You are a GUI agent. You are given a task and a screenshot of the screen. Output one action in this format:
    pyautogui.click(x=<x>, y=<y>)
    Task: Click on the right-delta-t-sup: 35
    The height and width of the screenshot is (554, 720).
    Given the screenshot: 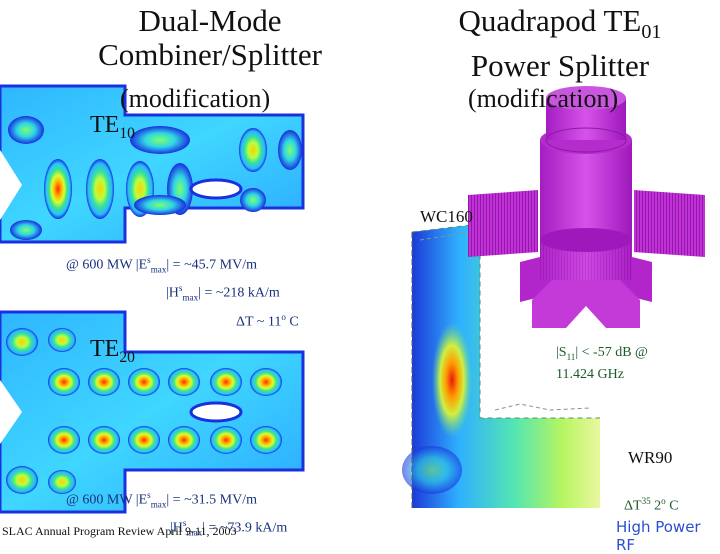 What is the action you would take?
    pyautogui.click(x=646, y=501)
    